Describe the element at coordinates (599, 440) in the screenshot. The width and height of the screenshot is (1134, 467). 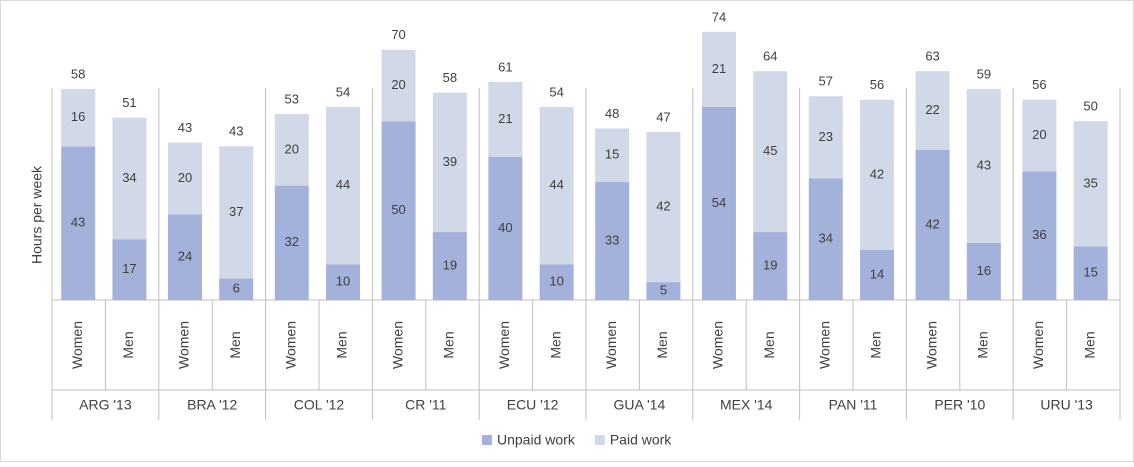
I see `legend-swatch` at that location.